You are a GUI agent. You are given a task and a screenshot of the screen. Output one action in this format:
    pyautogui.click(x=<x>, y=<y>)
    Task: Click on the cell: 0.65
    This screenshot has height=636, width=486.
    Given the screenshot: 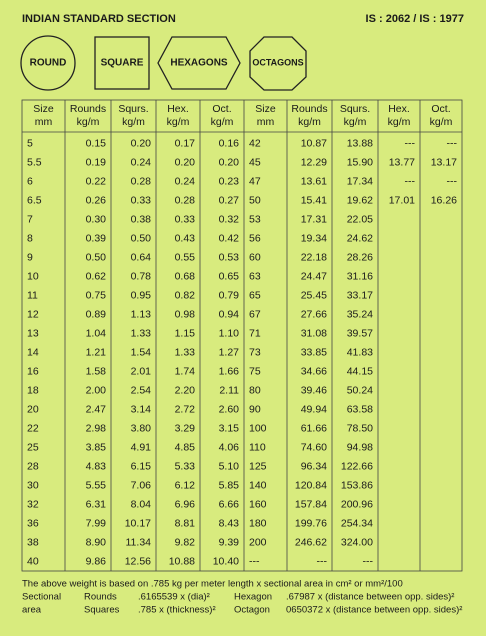 What is the action you would take?
    pyautogui.click(x=229, y=276)
    